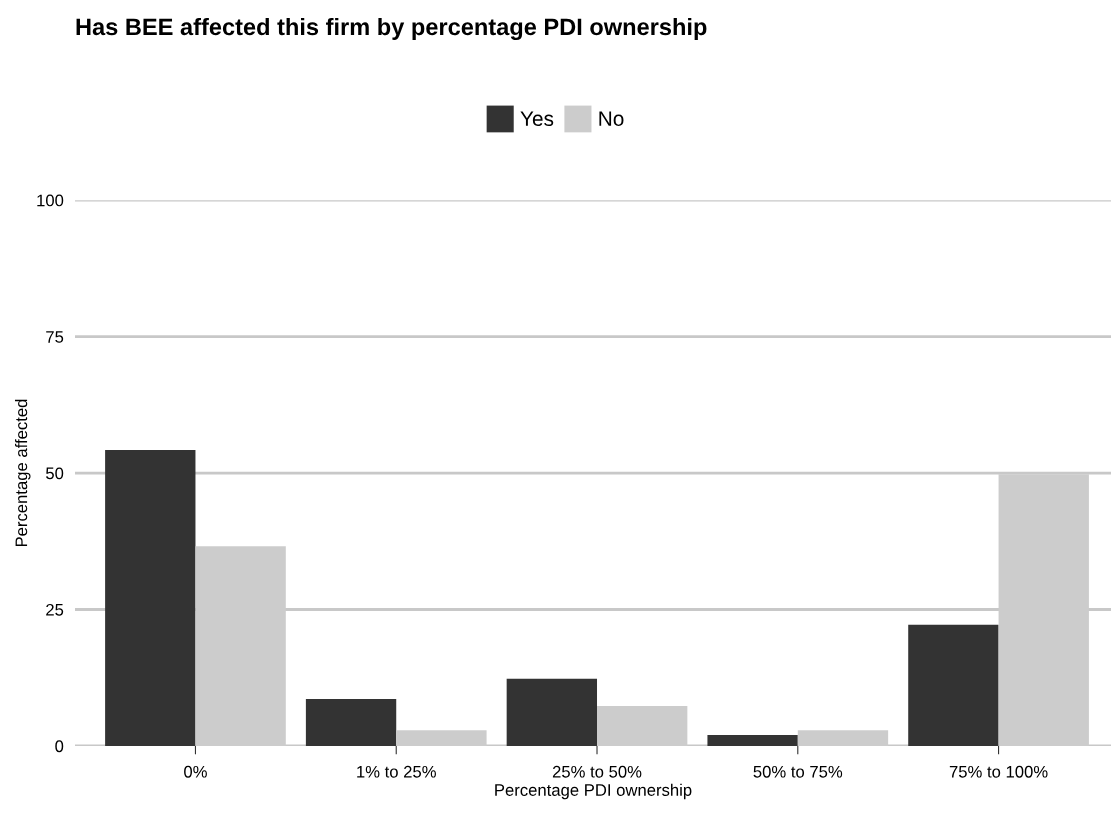 This screenshot has width=1111, height=827. I want to click on y-tick-label: 75, so click(55, 337).